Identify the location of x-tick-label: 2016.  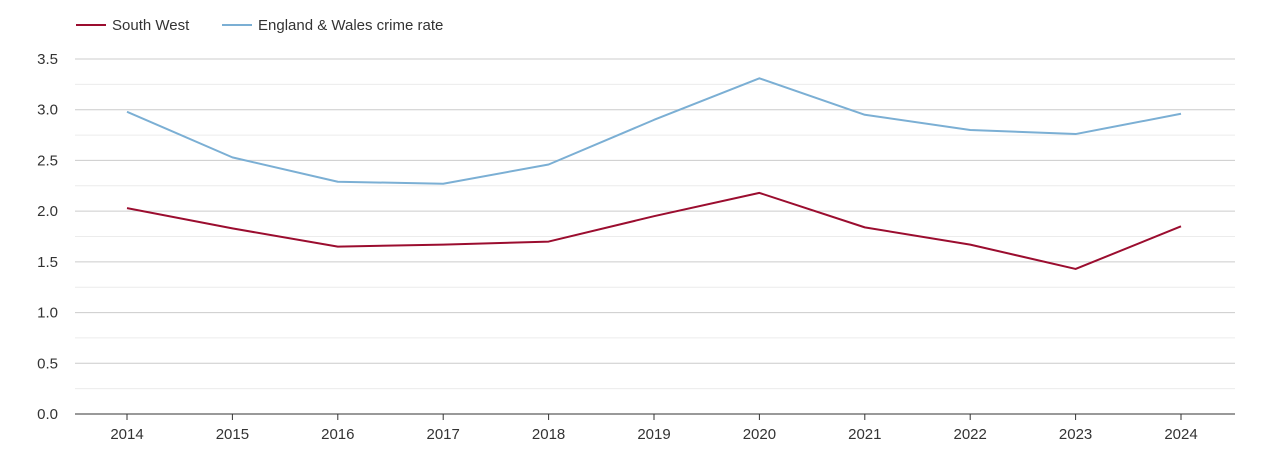
(337, 434).